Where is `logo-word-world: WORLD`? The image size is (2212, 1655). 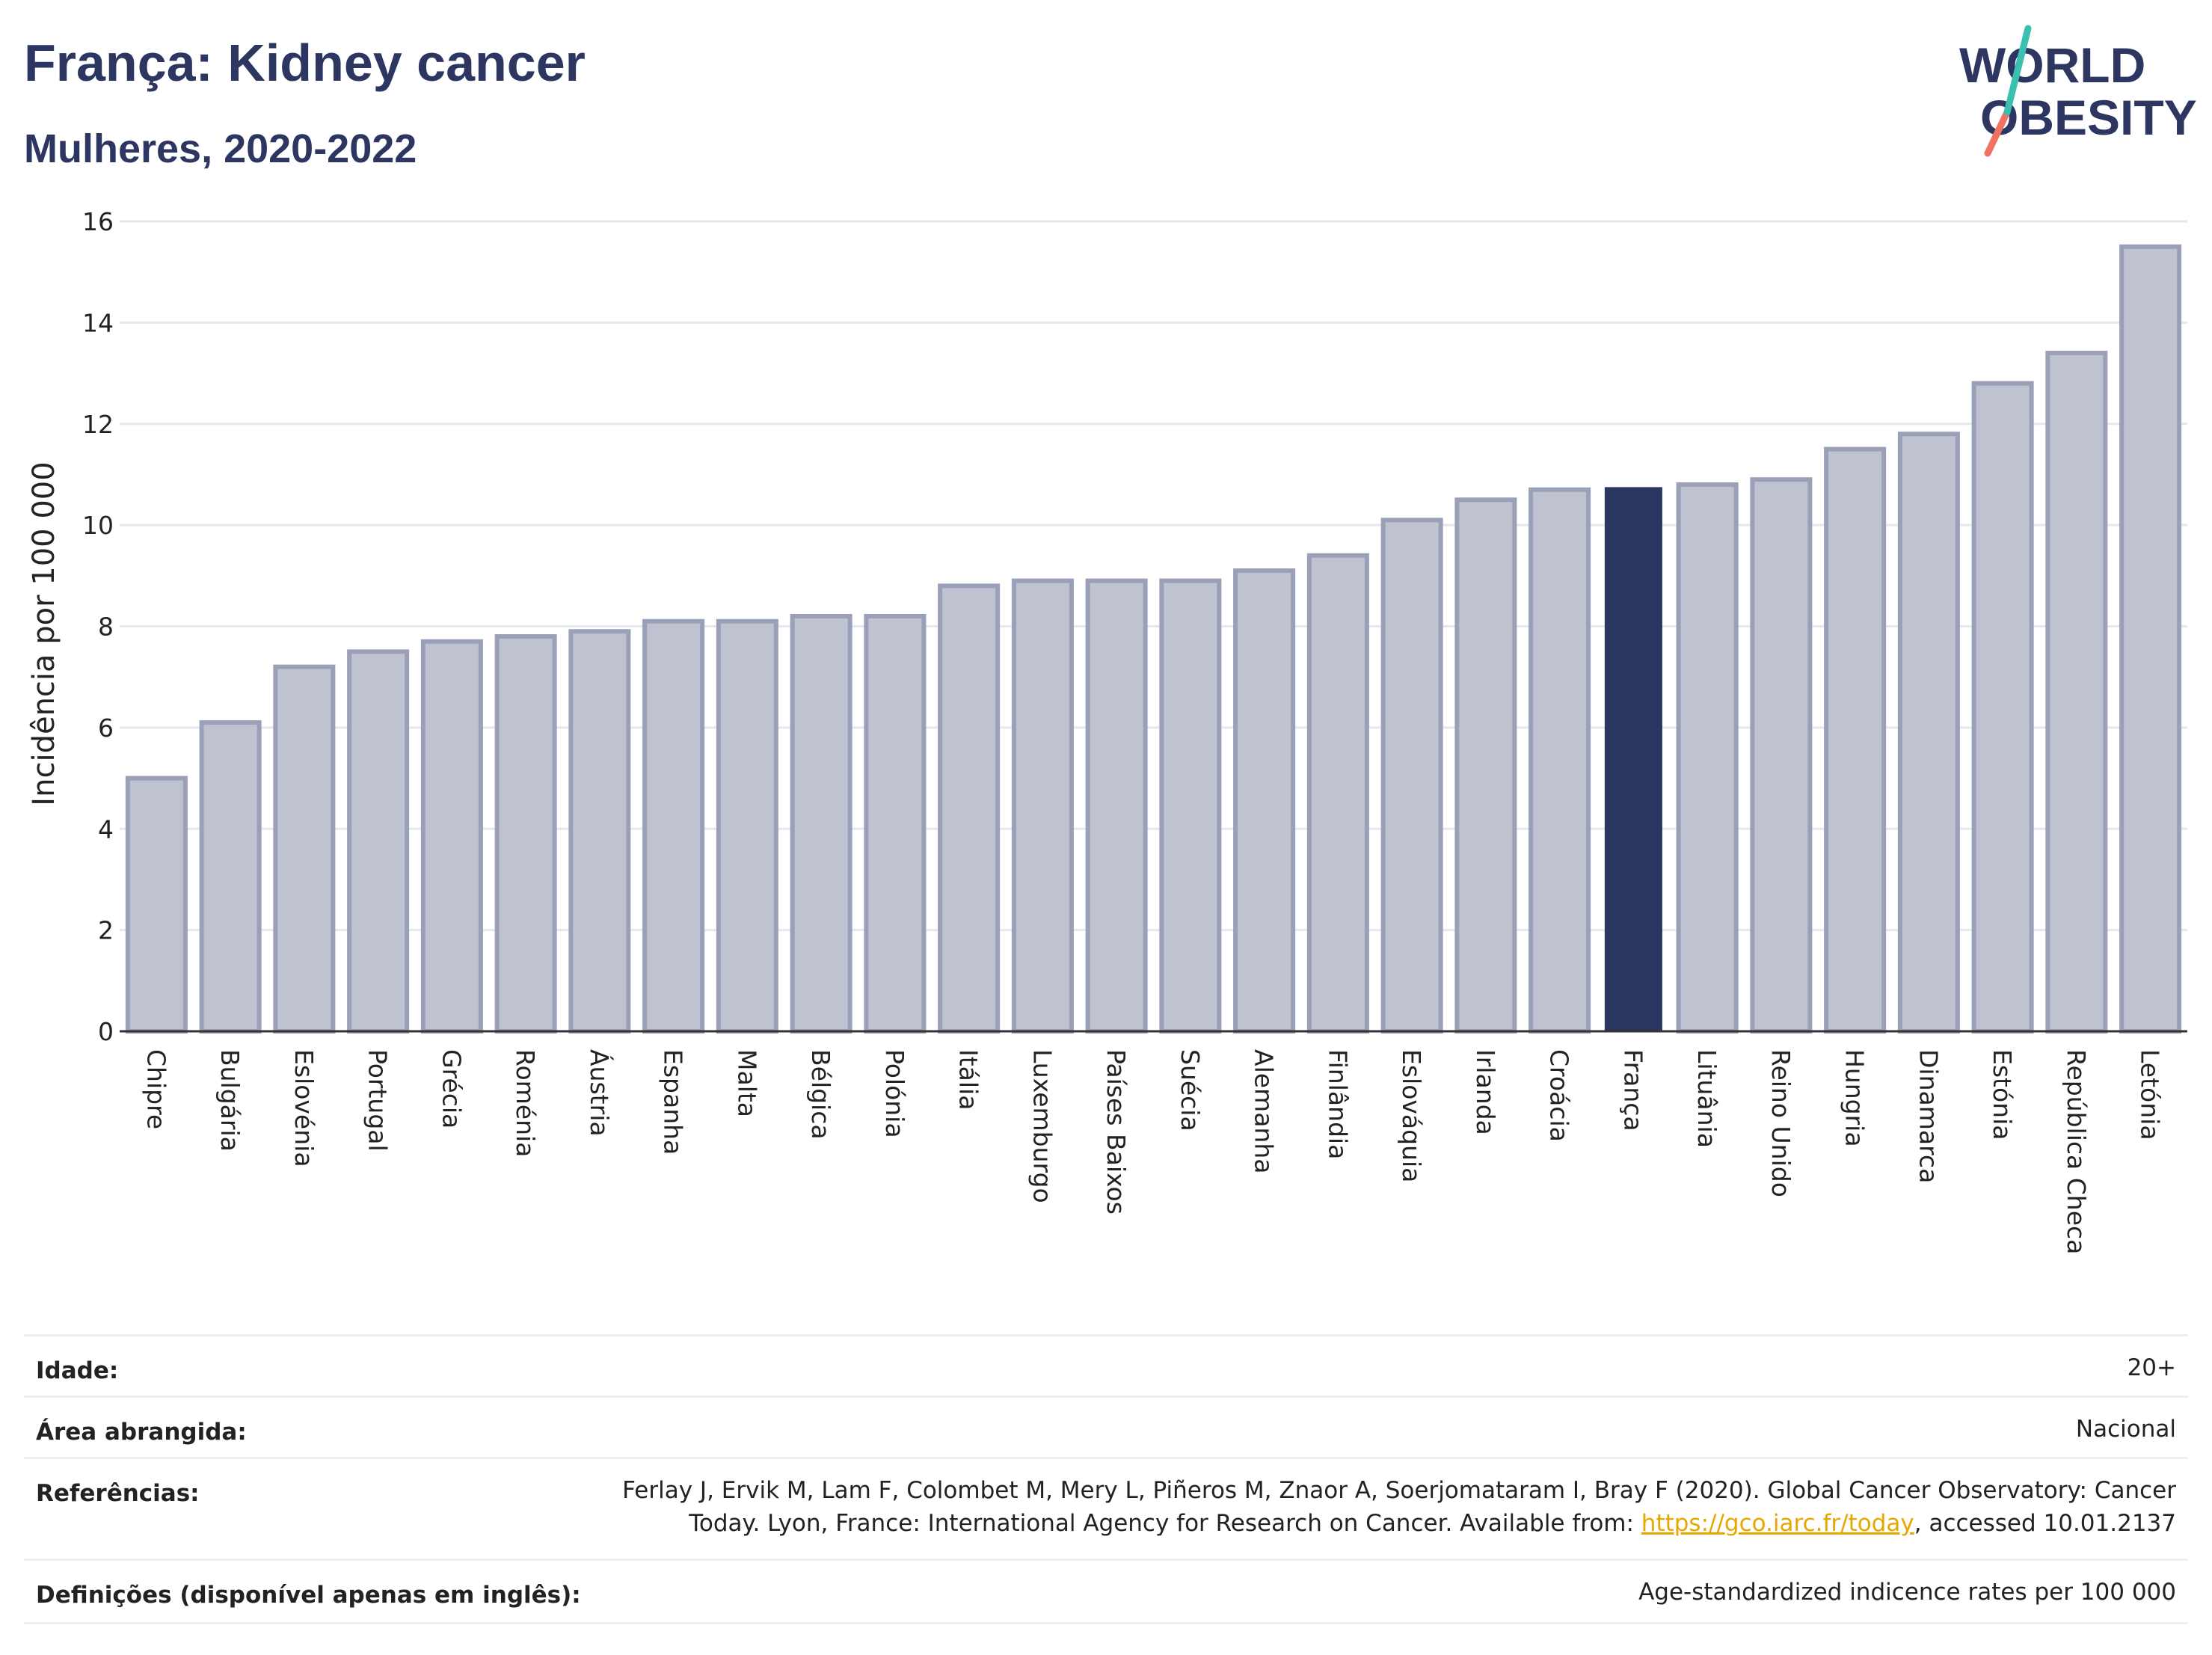
logo-word-world: WORLD is located at coordinates (2052, 65).